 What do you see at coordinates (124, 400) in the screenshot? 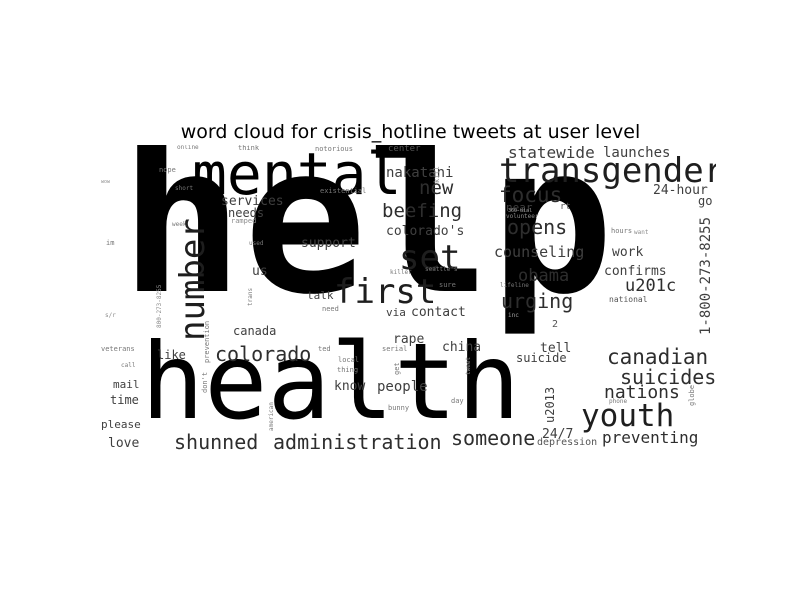
I see `cloud-word: time` at bounding box center [124, 400].